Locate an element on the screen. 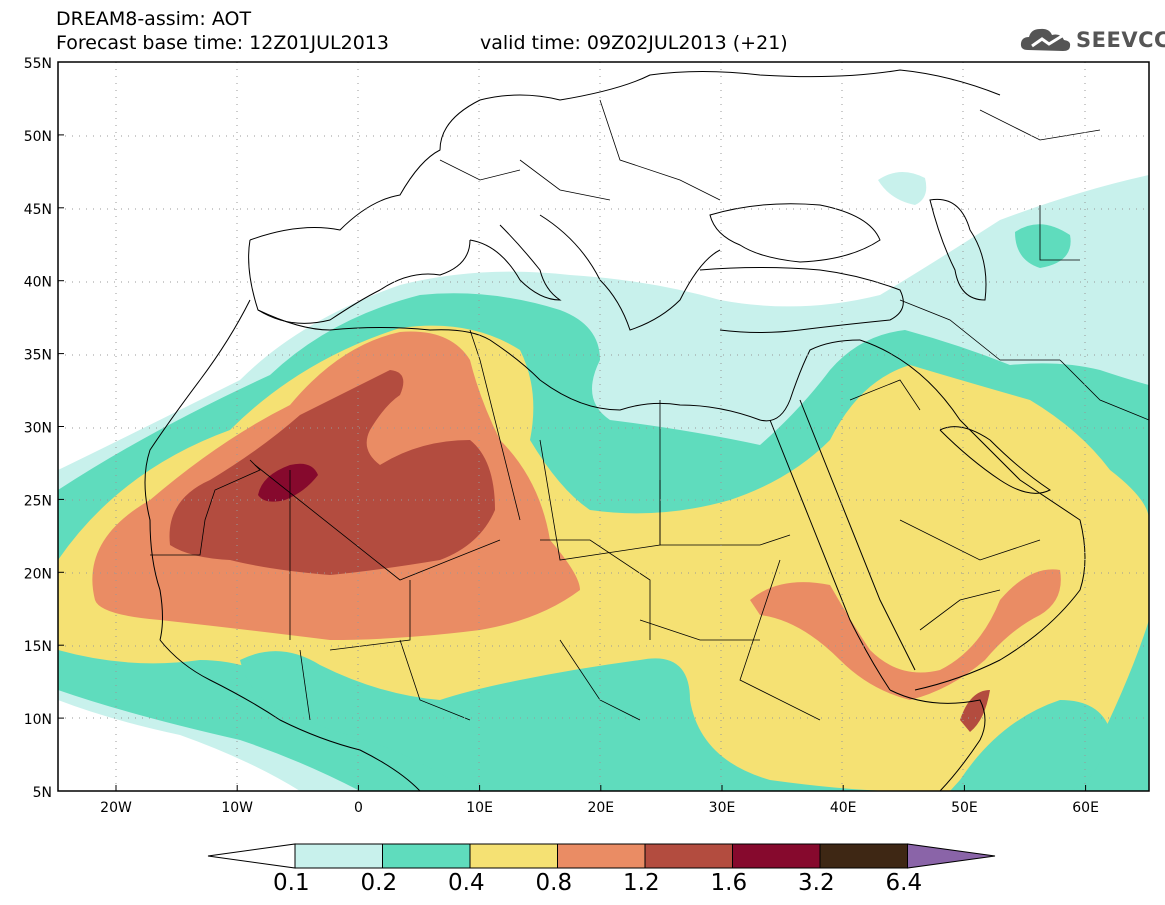 The width and height of the screenshot is (1165, 905). lat-label: 55N is located at coordinates (38, 64).